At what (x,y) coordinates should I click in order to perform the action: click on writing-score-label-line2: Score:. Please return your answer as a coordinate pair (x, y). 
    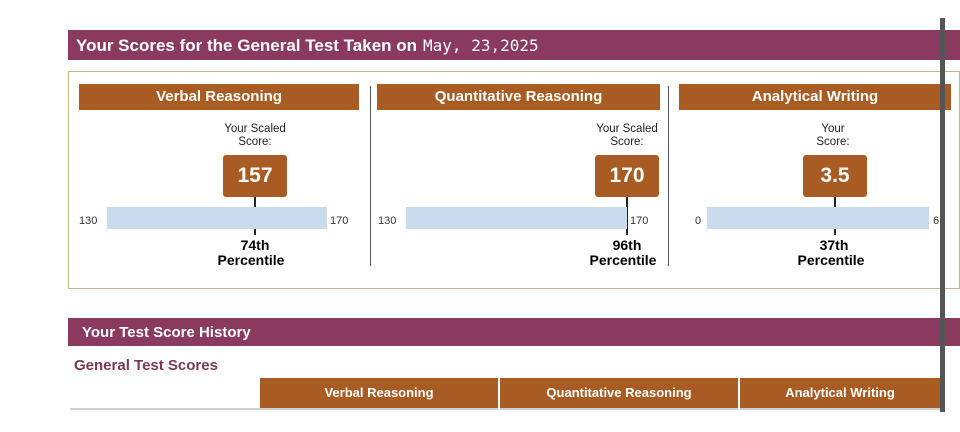
    Looking at the image, I should click on (833, 142).